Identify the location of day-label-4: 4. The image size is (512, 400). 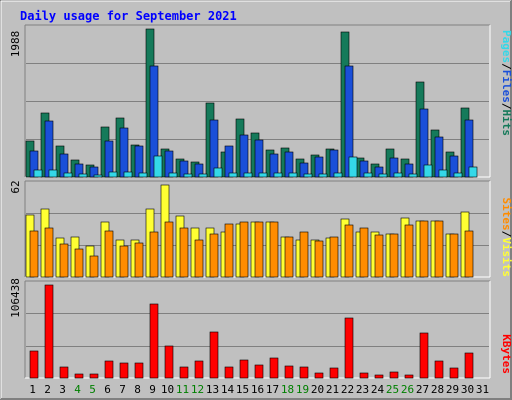
(77, 389).